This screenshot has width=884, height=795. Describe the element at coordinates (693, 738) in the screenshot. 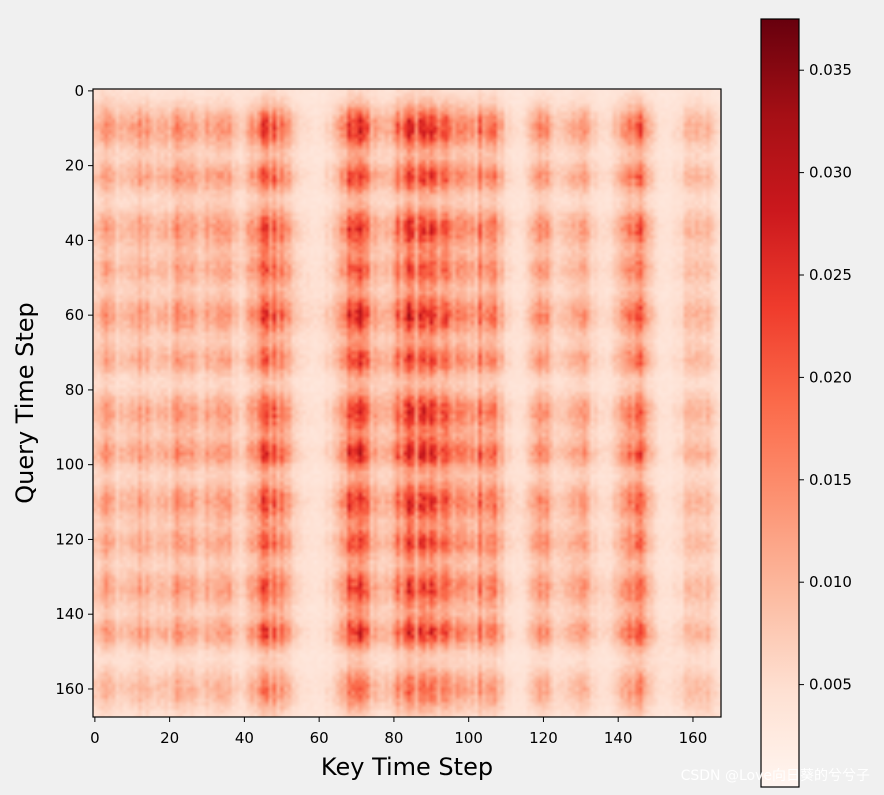

I see `x-tick-label: 160` at that location.